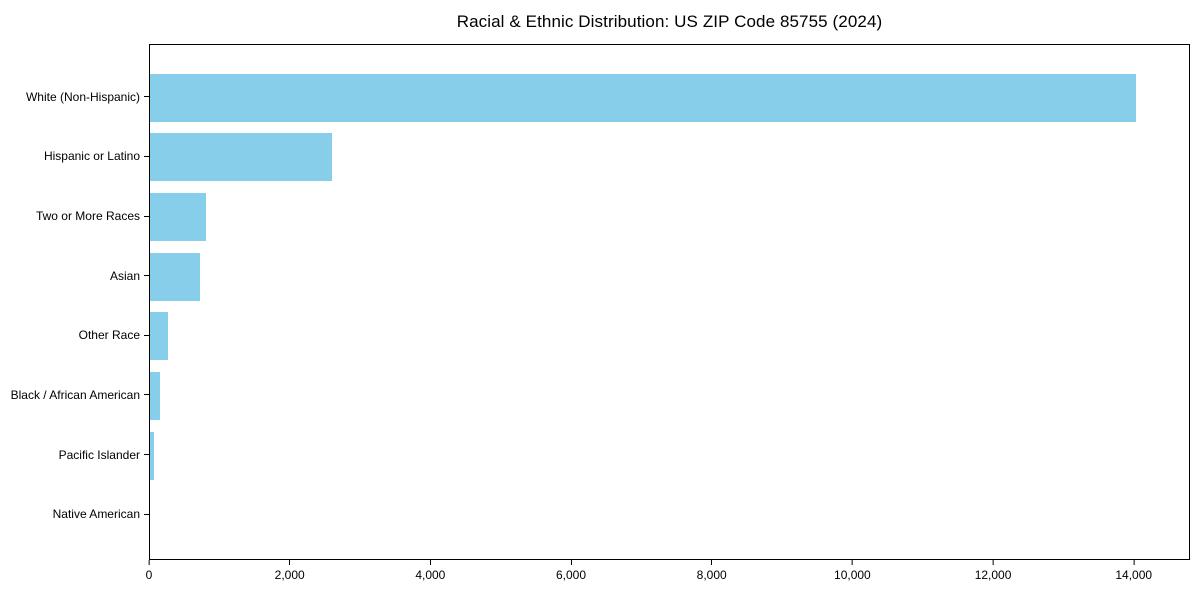 Image resolution: width=1200 pixels, height=600 pixels. I want to click on x-tick: 12,000, so click(993, 571).